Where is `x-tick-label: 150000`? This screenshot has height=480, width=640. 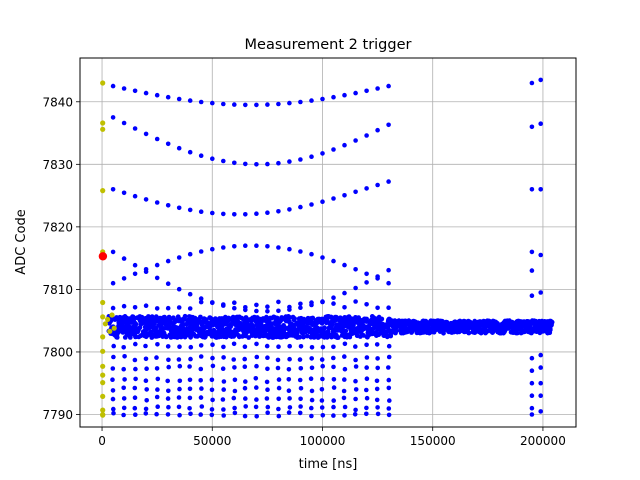
x-tick-label: 150000 is located at coordinates (433, 441).